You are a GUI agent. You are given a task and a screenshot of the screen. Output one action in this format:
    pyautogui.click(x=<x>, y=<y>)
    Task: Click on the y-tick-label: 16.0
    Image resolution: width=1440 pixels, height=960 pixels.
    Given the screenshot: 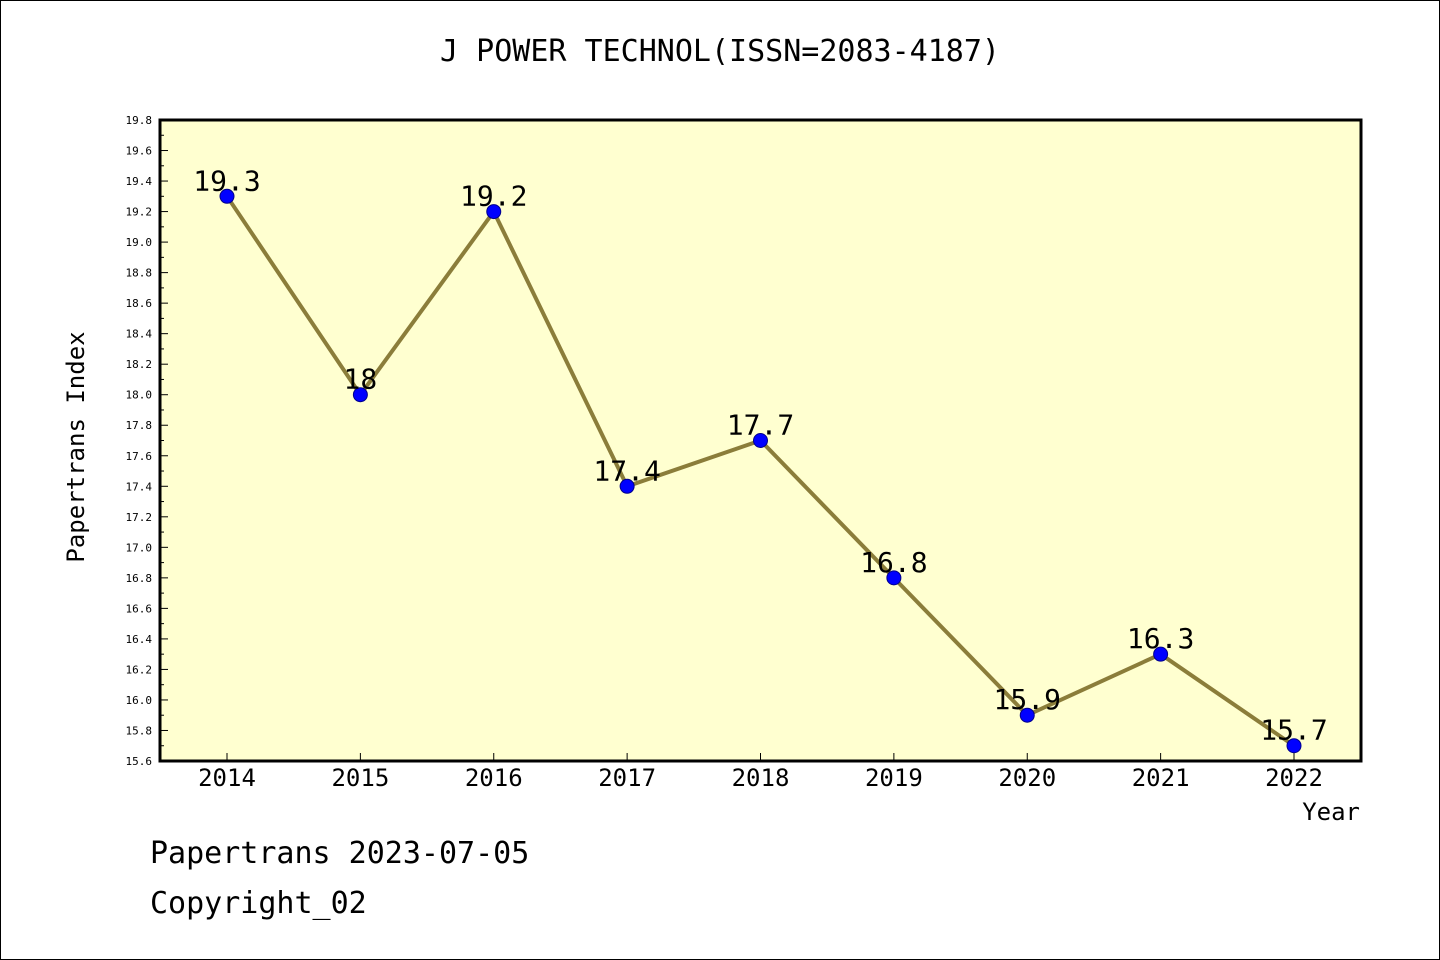 What is the action you would take?
    pyautogui.click(x=139, y=700)
    